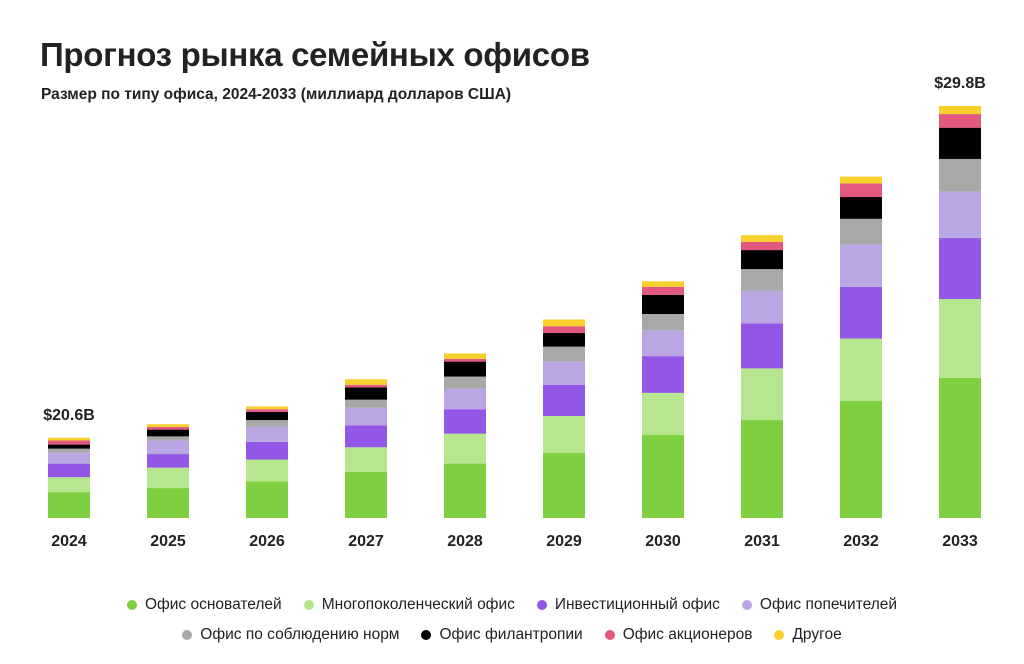 This screenshot has height=664, width=1024. Describe the element at coordinates (663, 541) in the screenshot. I see `x-tick-label: 2030` at that location.